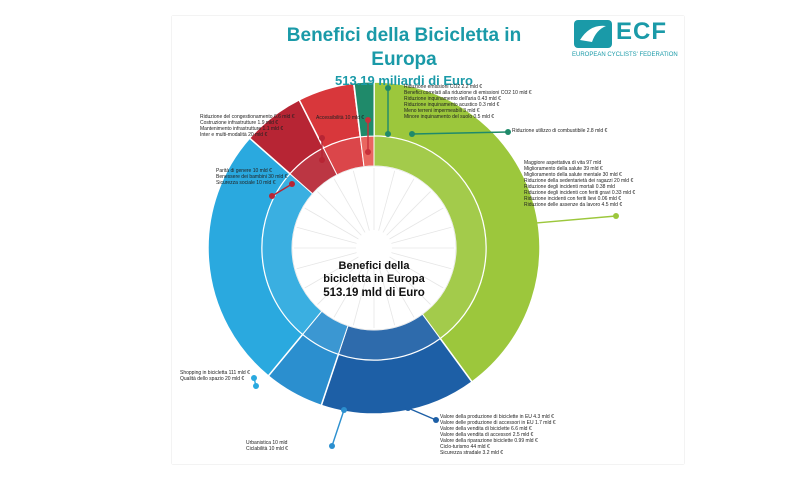 The height and width of the screenshot is (484, 800). Describe the element at coordinates (563, 169) in the screenshot. I see `callout-line: Miglioramento della salute 39 mld €` at that location.